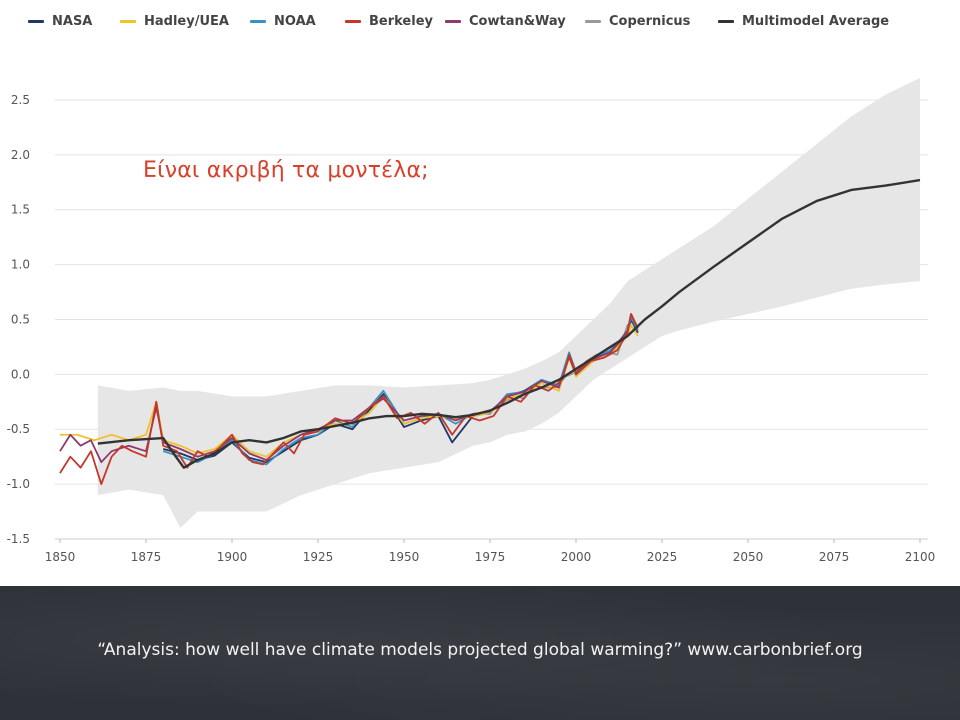 The image size is (960, 720). I want to click on x-tick-label: 1975, so click(490, 557).